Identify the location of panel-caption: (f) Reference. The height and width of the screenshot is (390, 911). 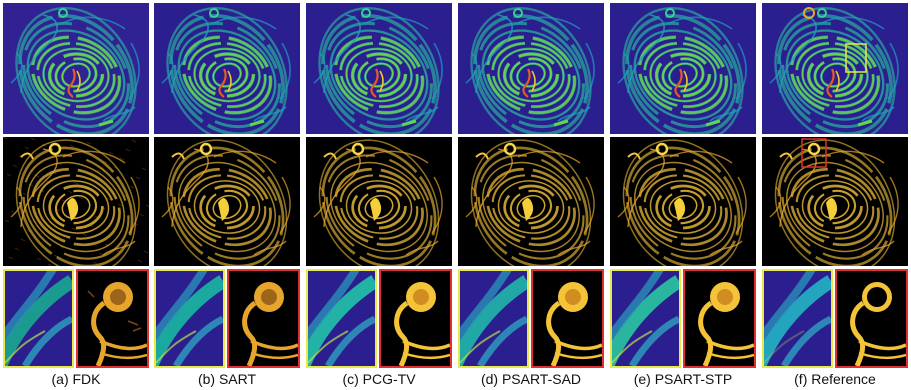
(835, 379).